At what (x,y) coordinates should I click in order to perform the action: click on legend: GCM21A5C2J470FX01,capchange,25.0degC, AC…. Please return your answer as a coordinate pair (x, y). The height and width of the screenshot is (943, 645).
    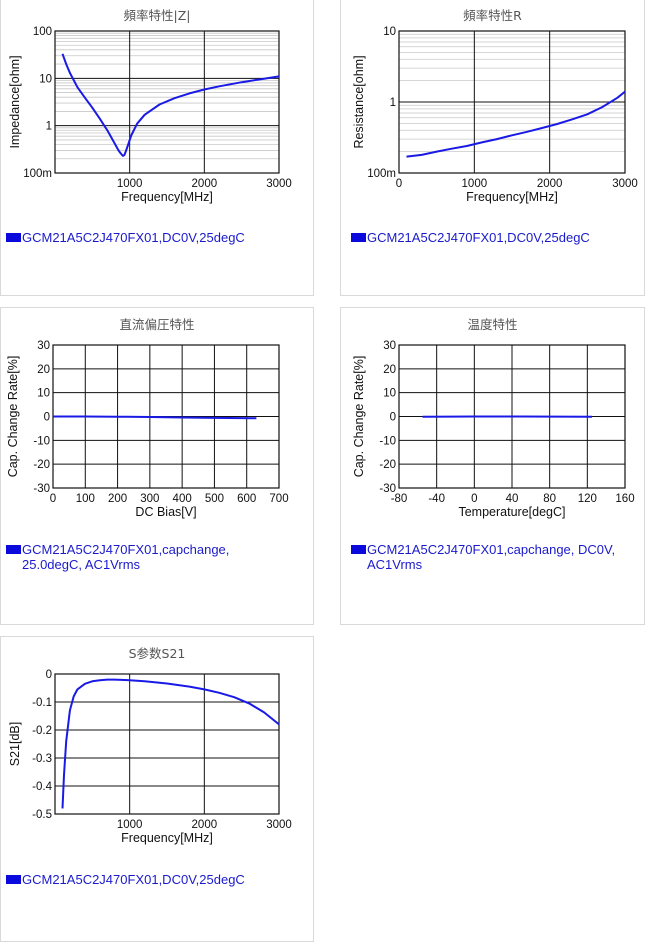
    Looking at the image, I should click on (117, 557).